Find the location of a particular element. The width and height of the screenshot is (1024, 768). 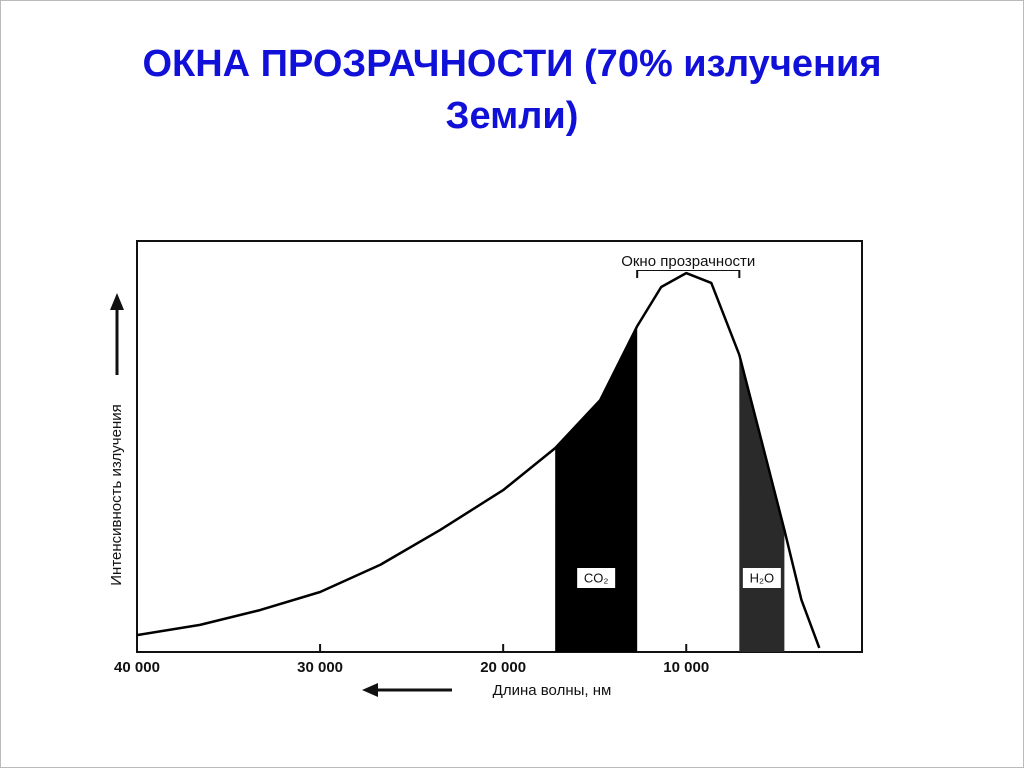

window-label-bg is located at coordinates (688, 262).